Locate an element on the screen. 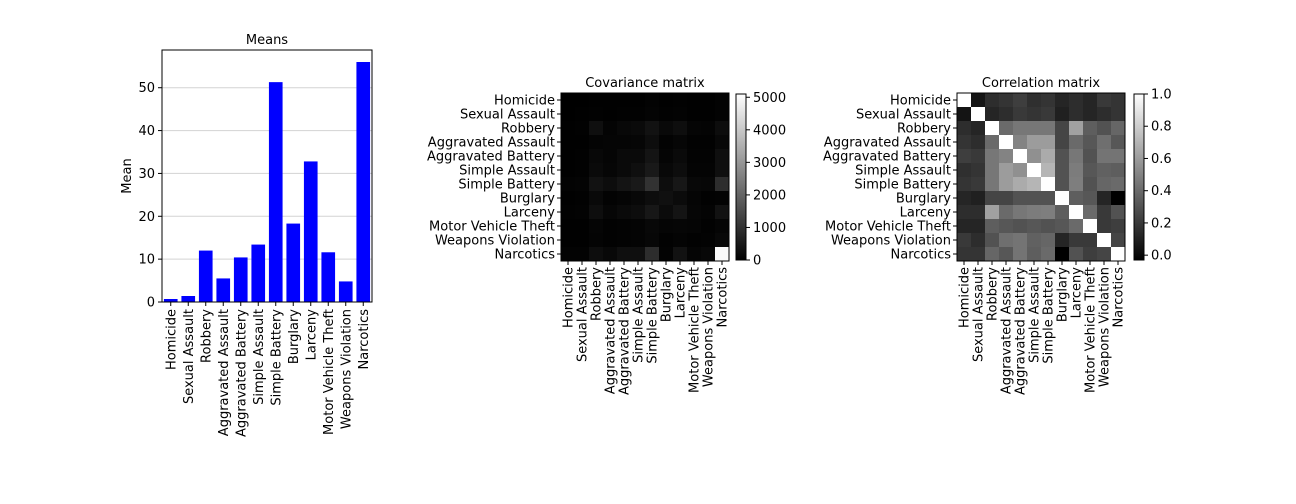 Image resolution: width=1296 pixels, height=504 pixels. x-tick-label: Aggravated Assault is located at coordinates (224, 372).